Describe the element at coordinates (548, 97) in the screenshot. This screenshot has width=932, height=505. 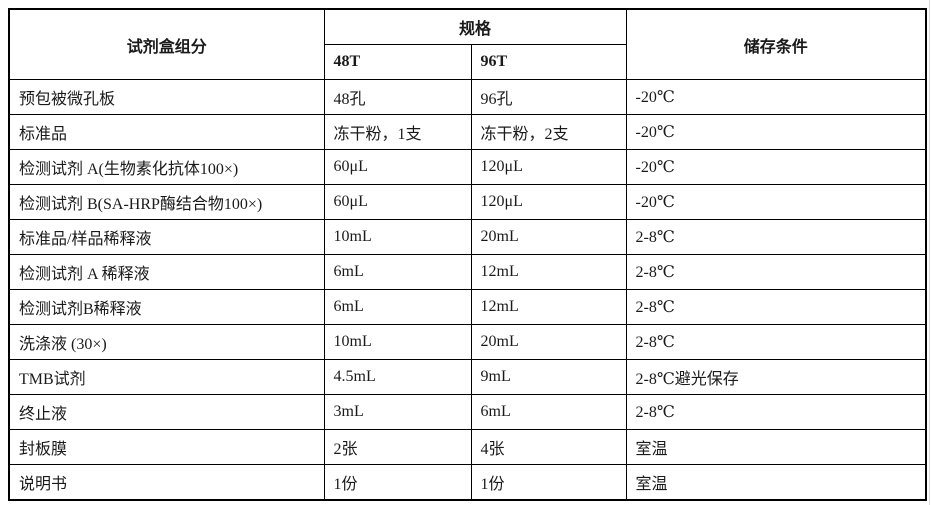
I see `cell-96t: 96孔` at that location.